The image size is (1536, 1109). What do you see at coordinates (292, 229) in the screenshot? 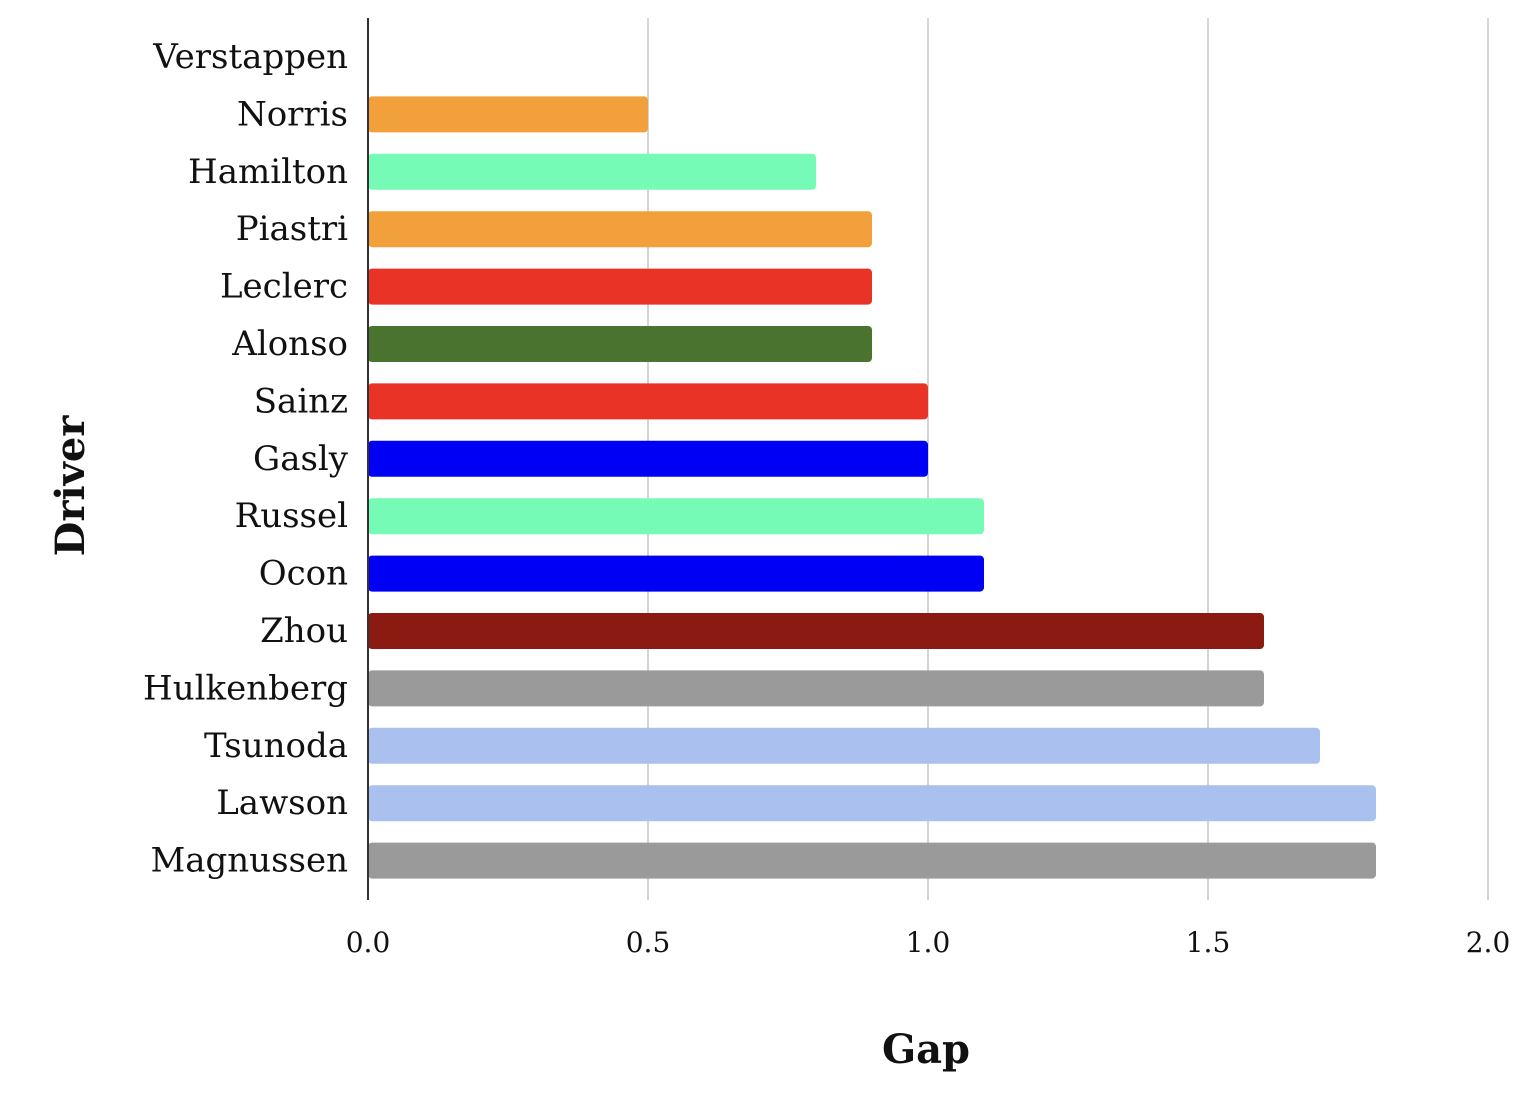
I see `category-label: Piastri` at bounding box center [292, 229].